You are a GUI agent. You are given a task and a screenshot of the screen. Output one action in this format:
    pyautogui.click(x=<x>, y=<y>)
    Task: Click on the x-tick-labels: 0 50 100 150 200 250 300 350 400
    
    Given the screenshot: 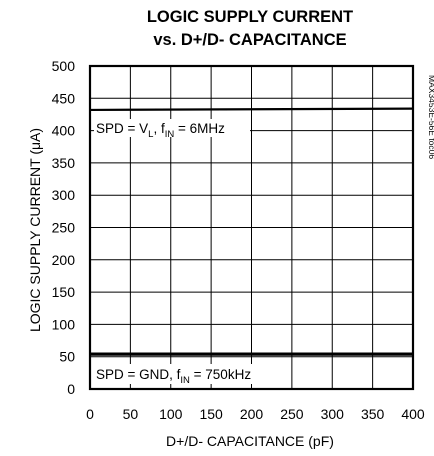 What is the action you would take?
    pyautogui.click(x=255, y=414)
    